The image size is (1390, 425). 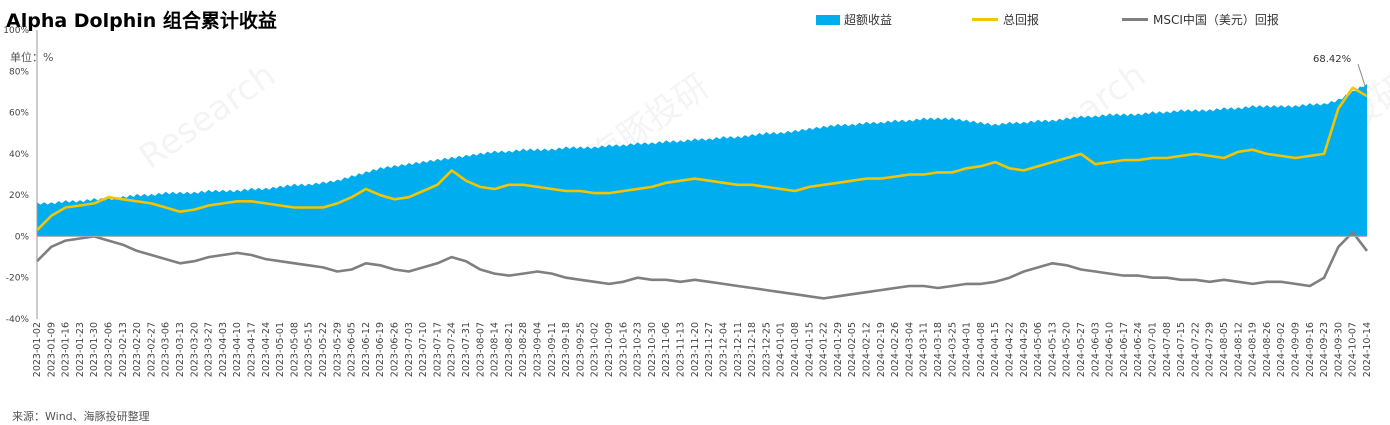 What do you see at coordinates (1181, 349) in the screenshot?
I see `x-tick-label: 2024-07-15` at bounding box center [1181, 349].